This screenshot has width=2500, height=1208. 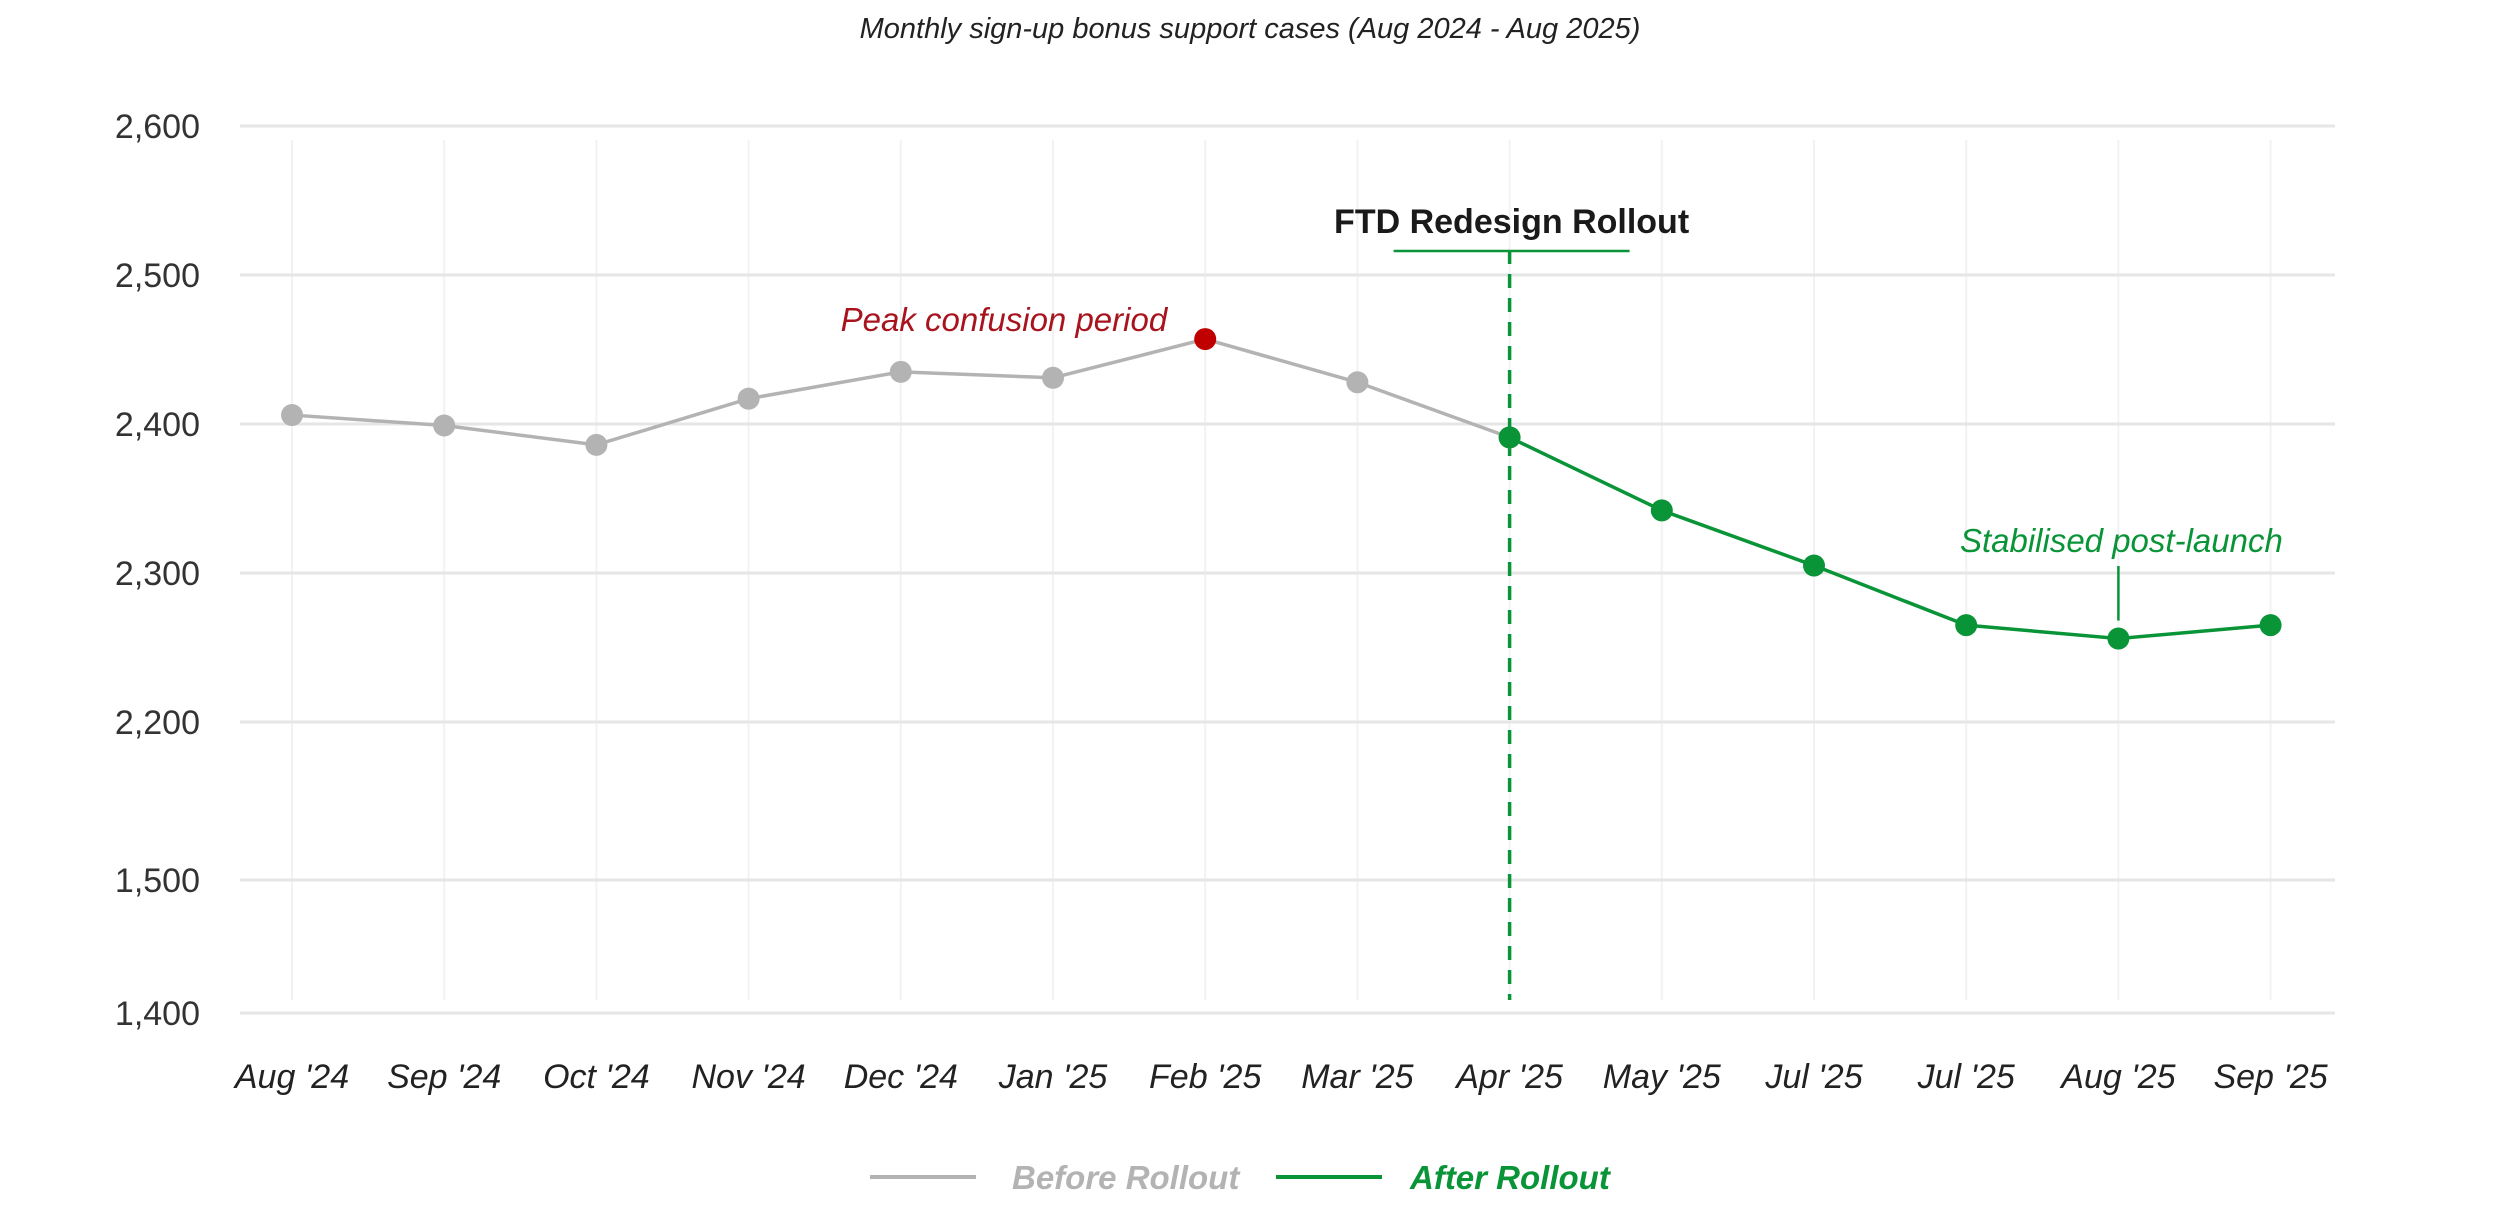 What do you see at coordinates (157, 276) in the screenshot?
I see `y-tick-label: 2,500` at bounding box center [157, 276].